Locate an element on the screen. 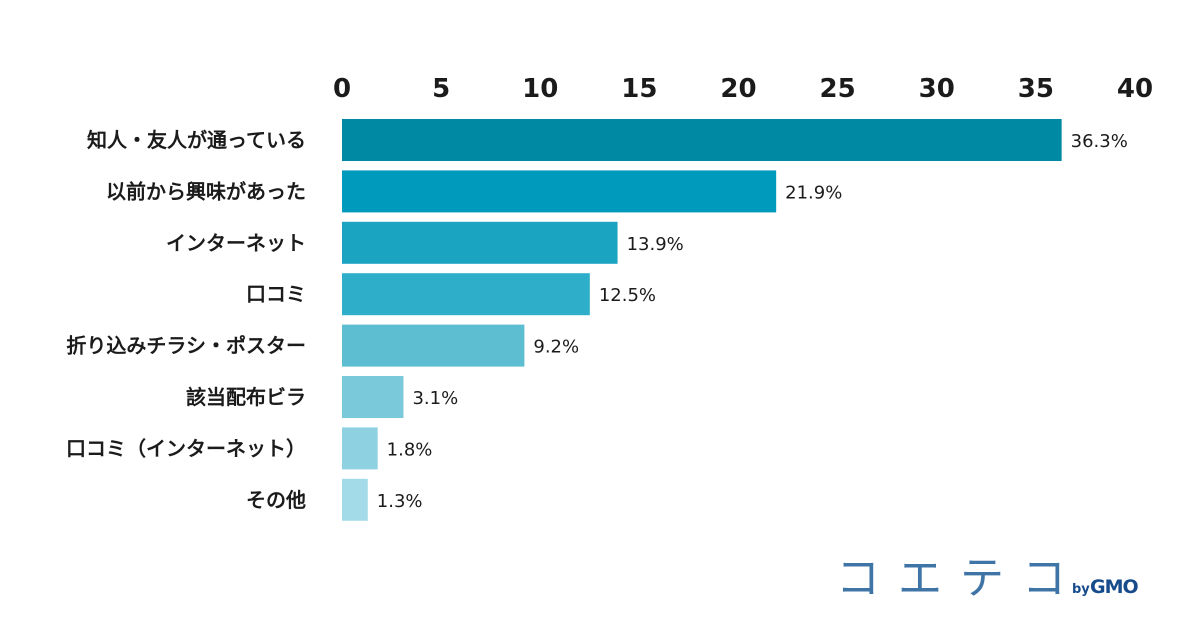  x-tick-label: 5 is located at coordinates (441, 89).